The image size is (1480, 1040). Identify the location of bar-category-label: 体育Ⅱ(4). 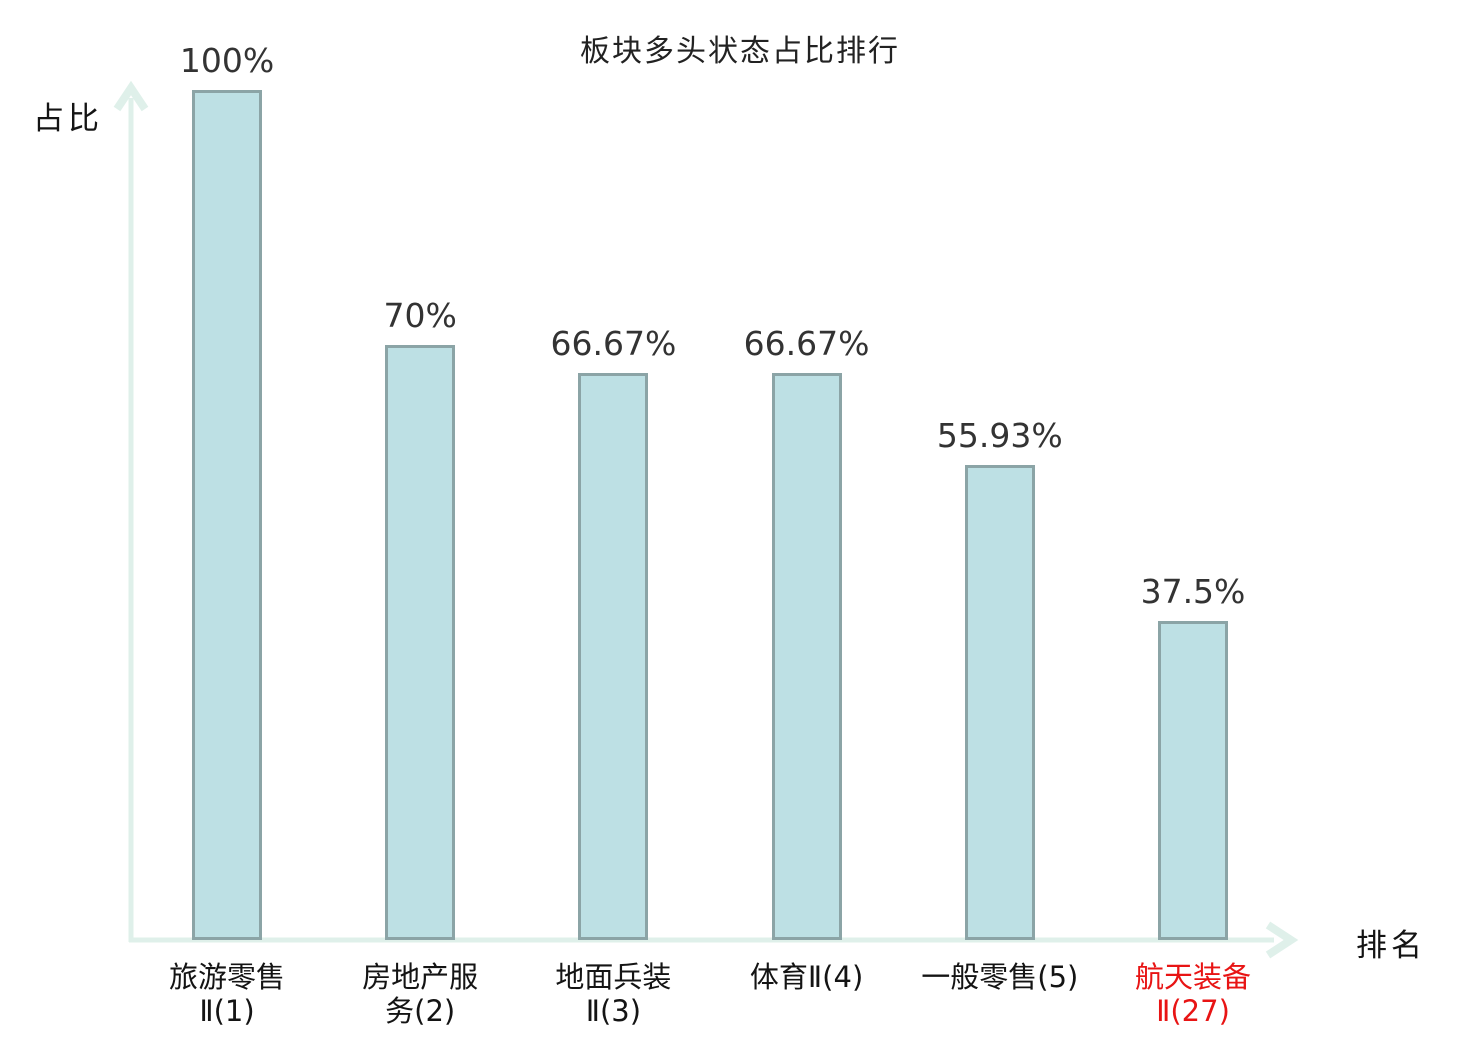
(807, 977).